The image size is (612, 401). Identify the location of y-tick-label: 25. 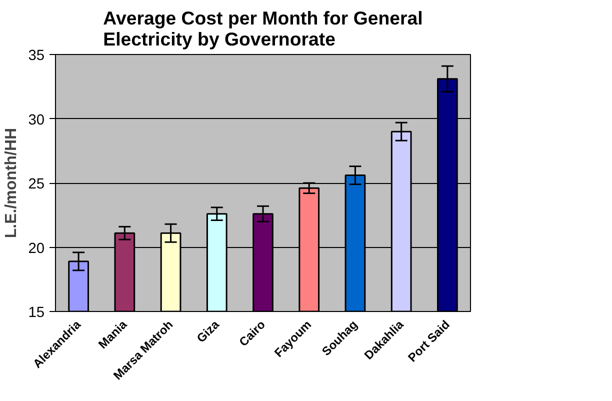
(36, 184).